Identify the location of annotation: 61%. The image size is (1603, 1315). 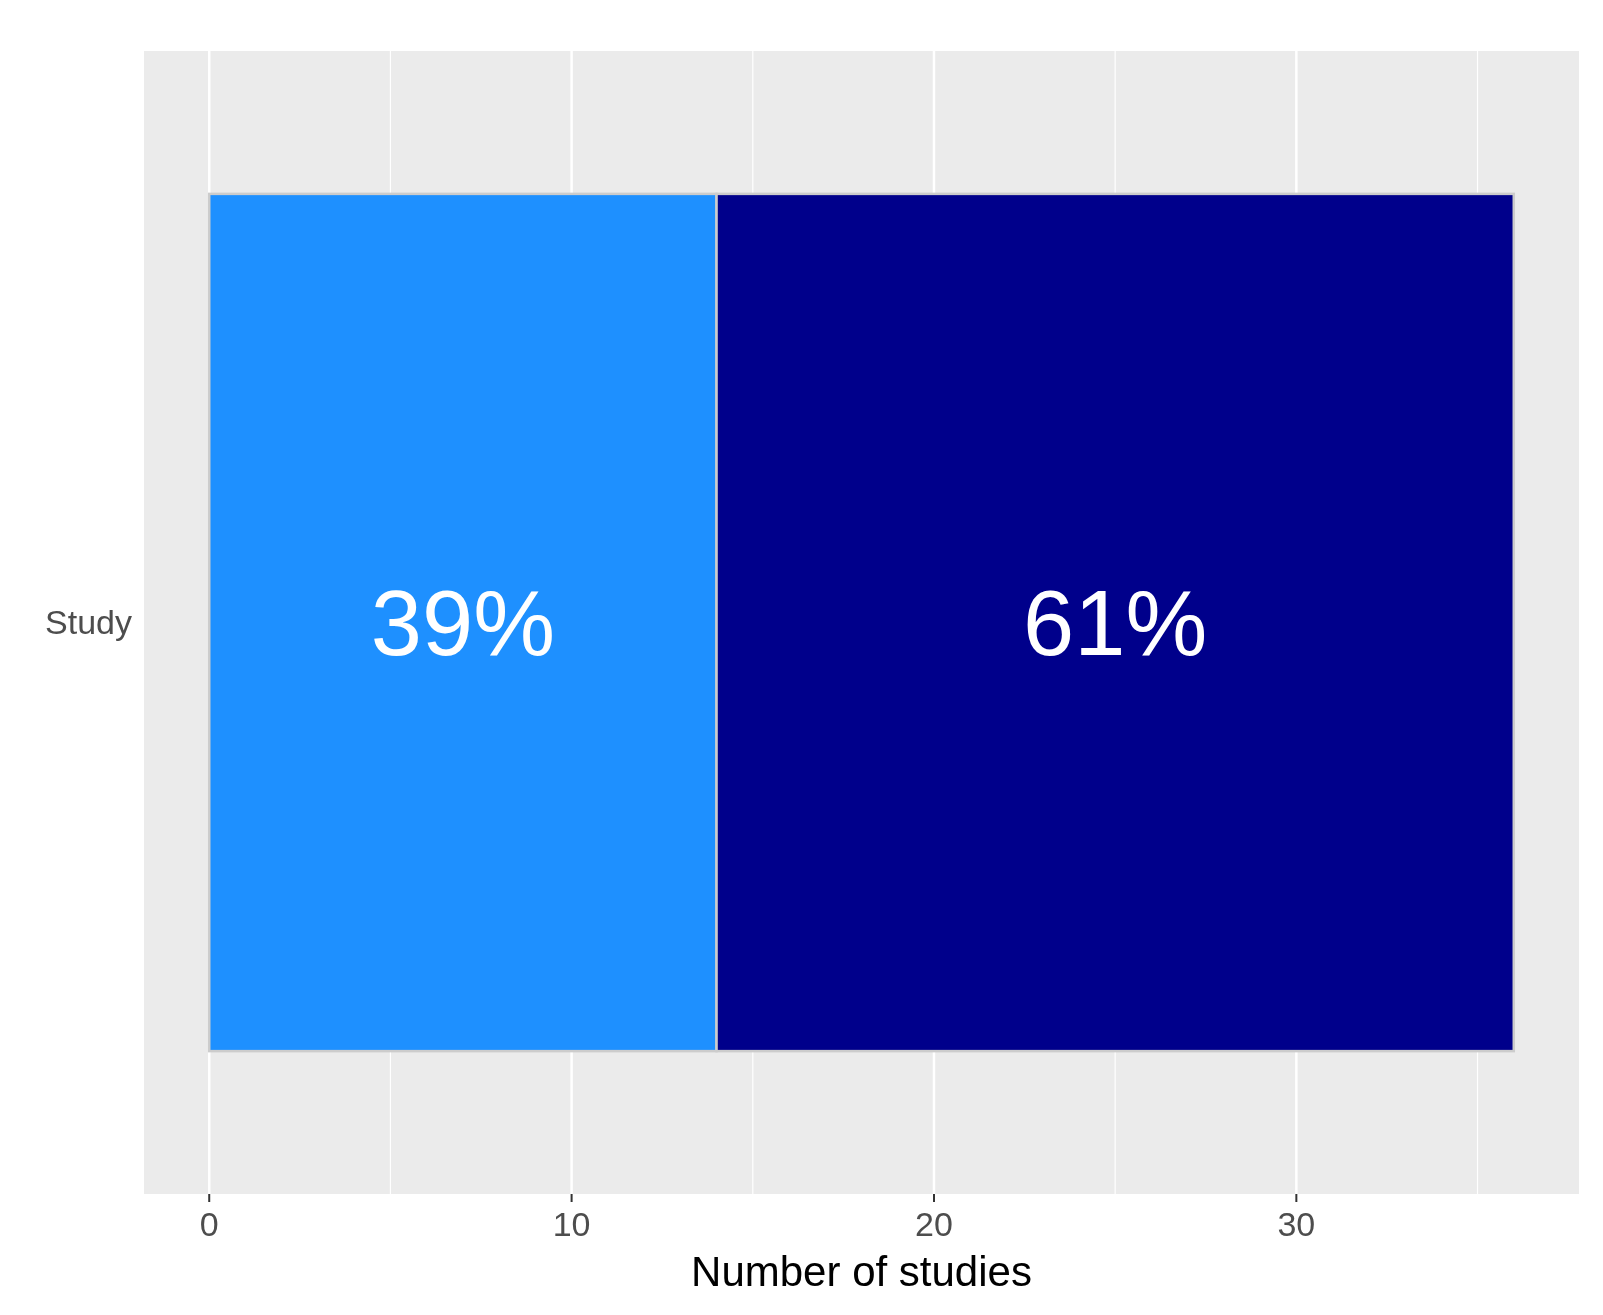
(1115, 622).